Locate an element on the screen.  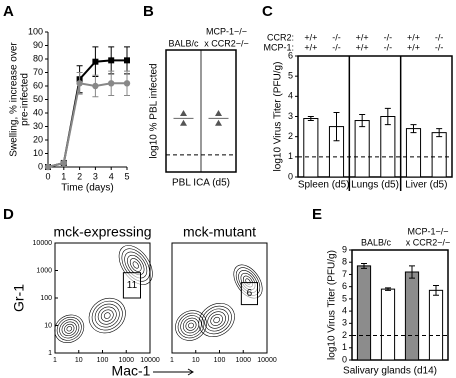
plot-title: mck-mutant is located at coordinates (219, 232).